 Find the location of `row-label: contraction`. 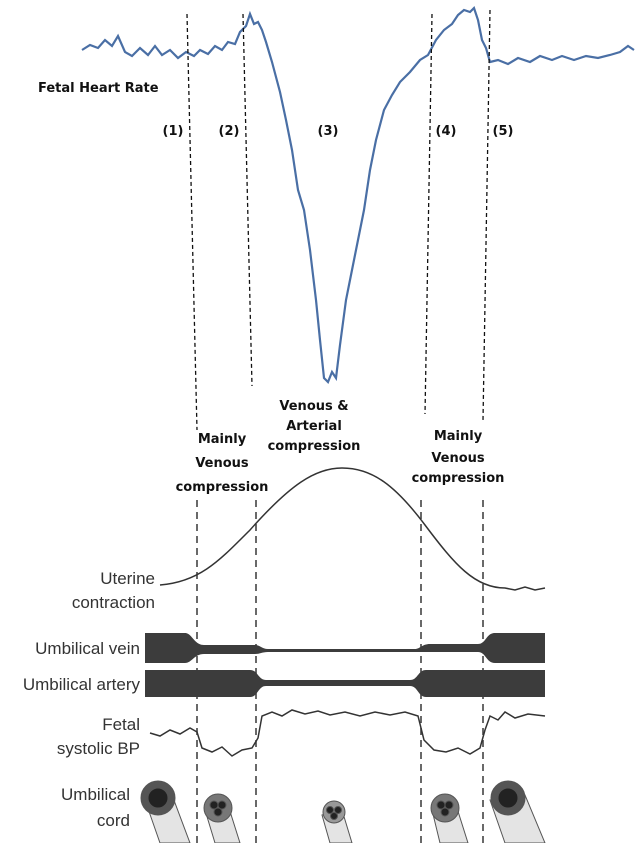

row-label: contraction is located at coordinates (113, 602).